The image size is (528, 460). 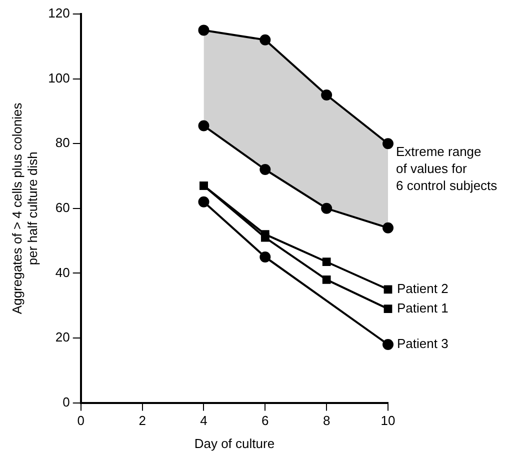 I want to click on series-label: Patient 3, so click(x=422, y=344).